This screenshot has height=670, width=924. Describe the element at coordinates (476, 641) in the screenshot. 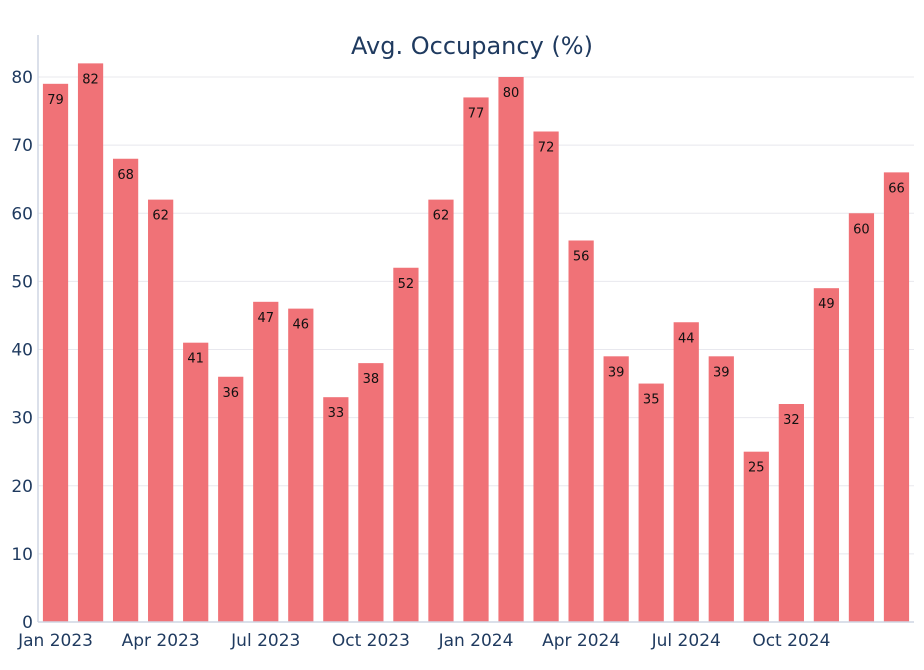

I see `x-tick-label: Jan 2024` at that location.